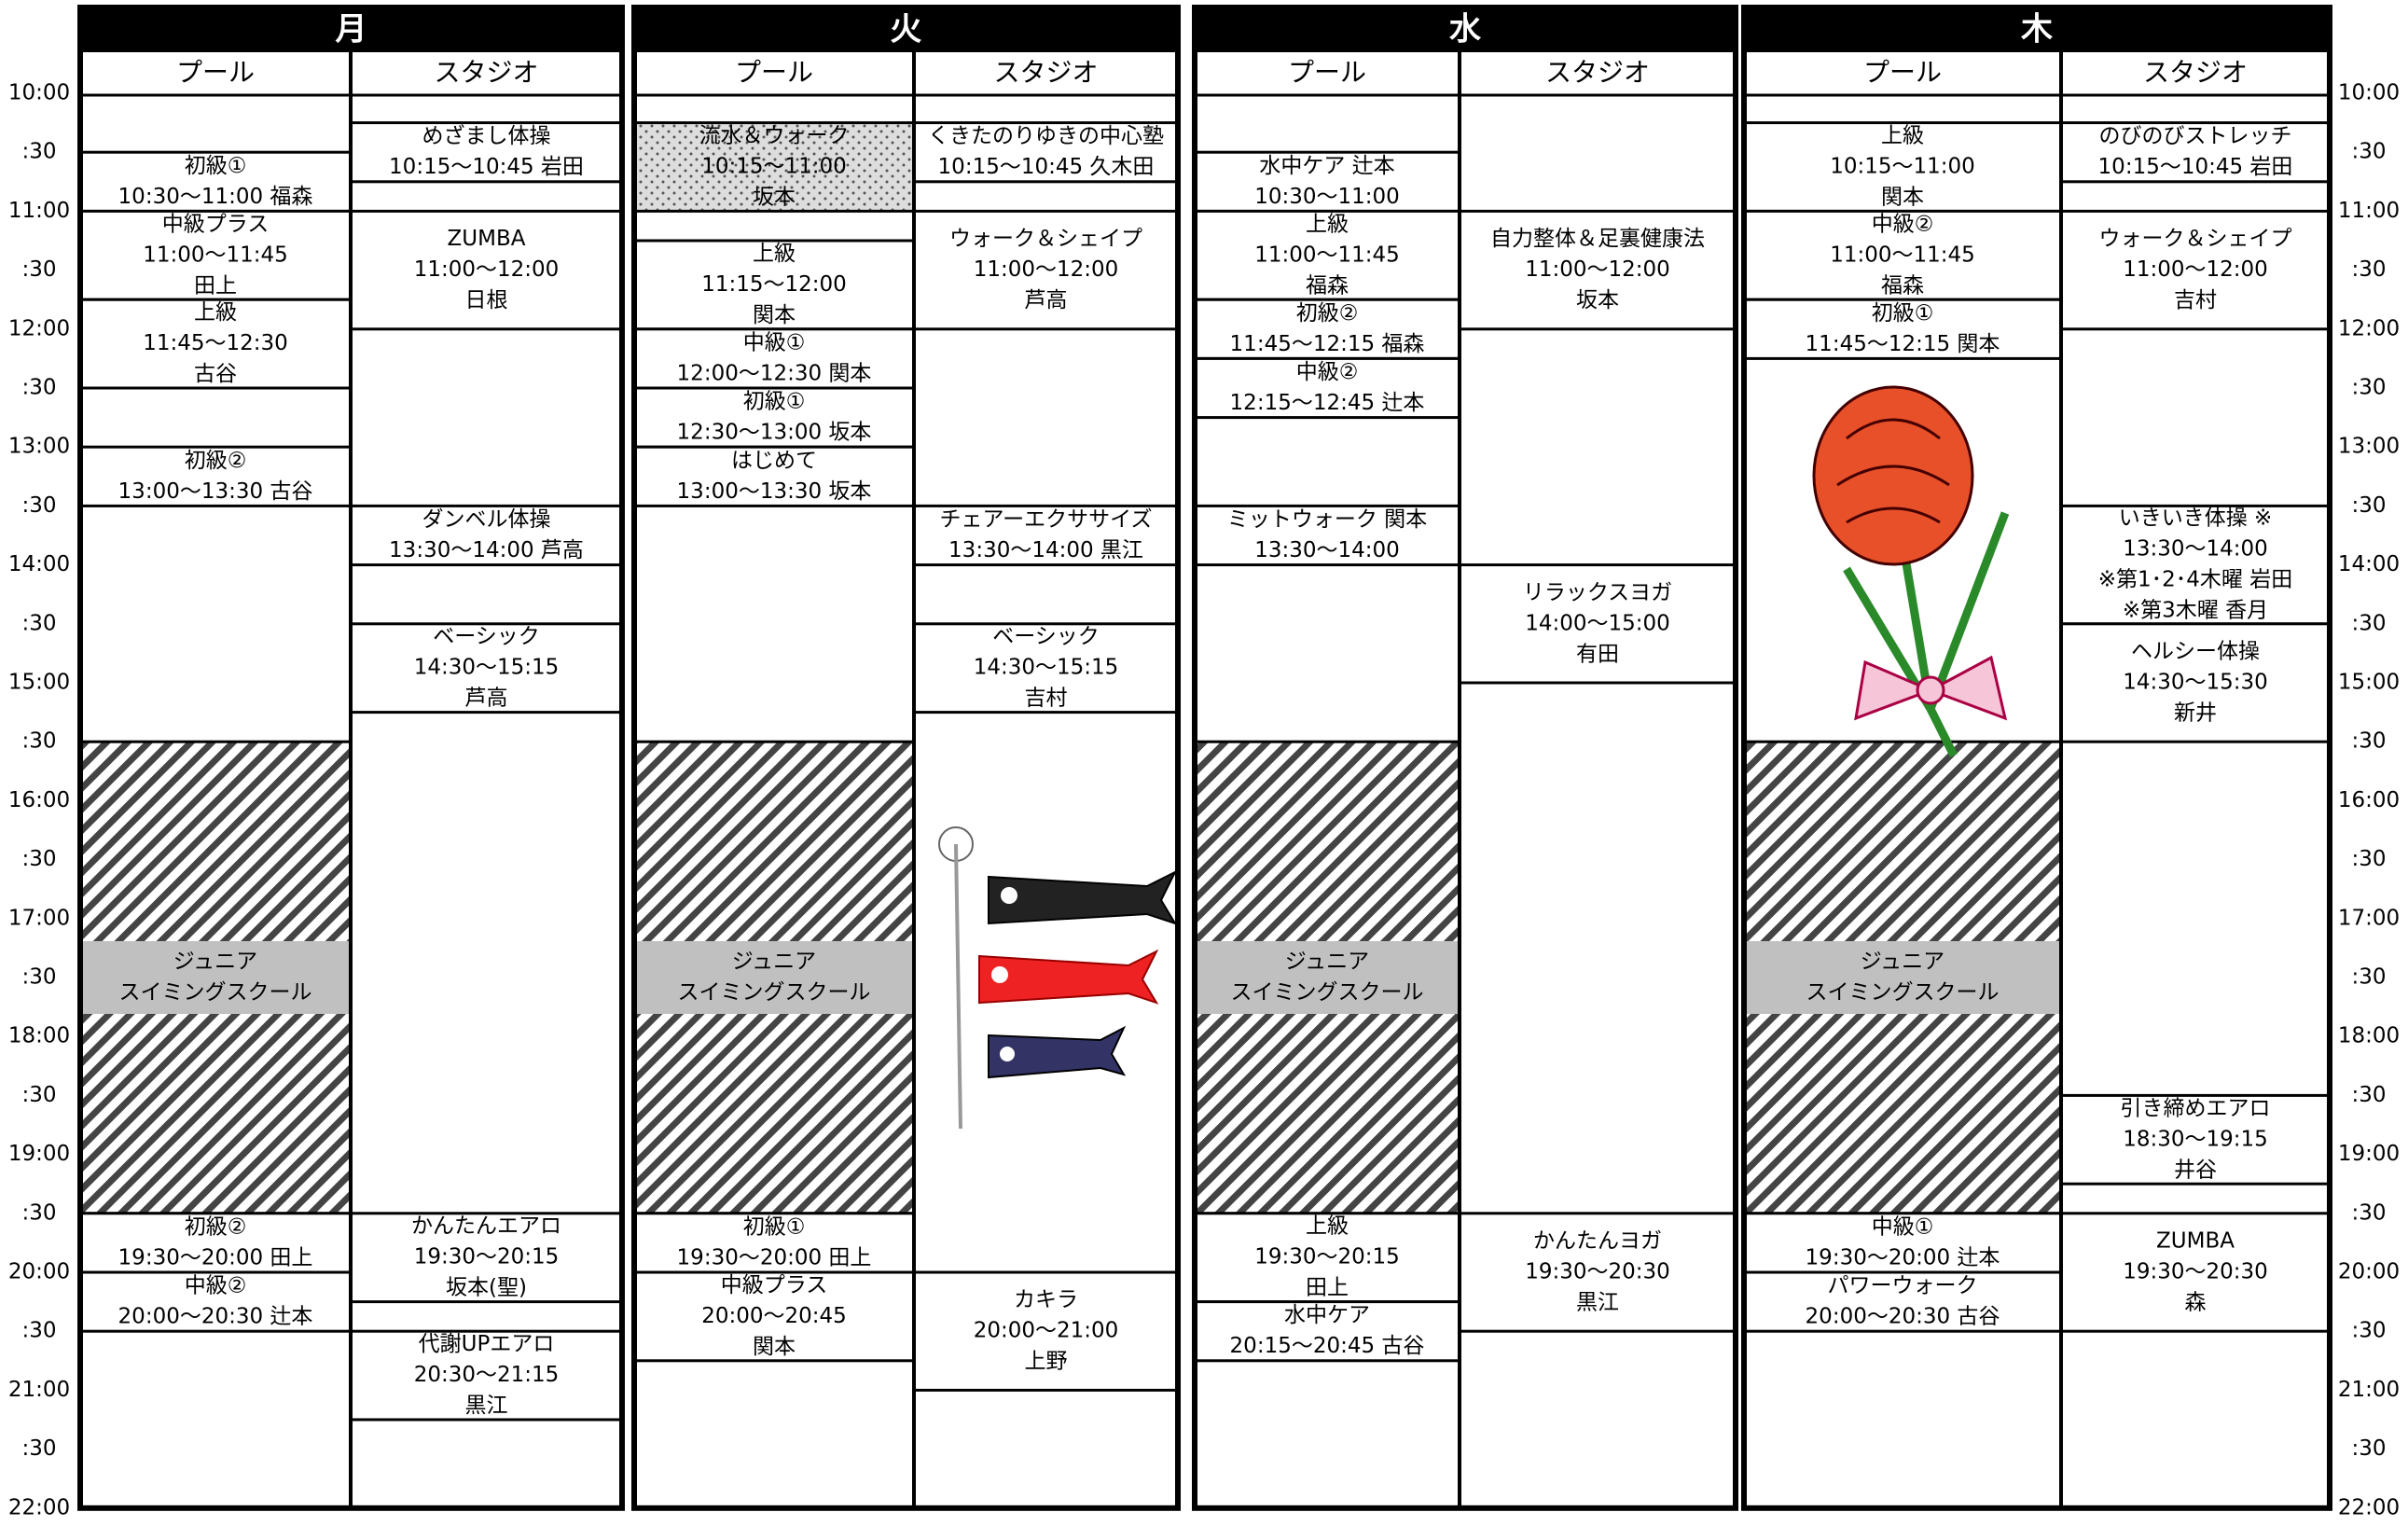 Image resolution: width=2408 pixels, height=1526 pixels. Describe the element at coordinates (774, 136) in the screenshot. I see `class-text: 流水＆ウォーク` at that location.